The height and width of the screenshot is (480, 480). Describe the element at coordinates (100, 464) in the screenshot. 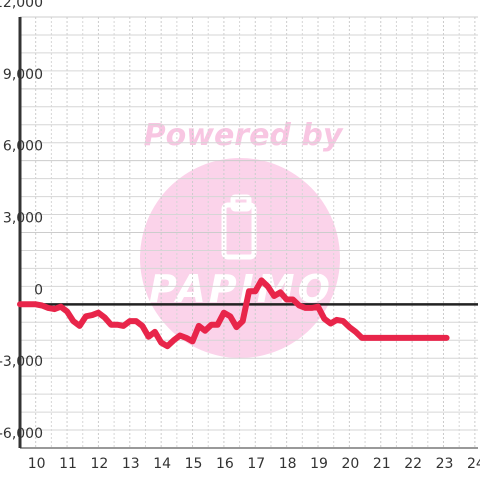

I see `x-tick-label: 12` at that location.